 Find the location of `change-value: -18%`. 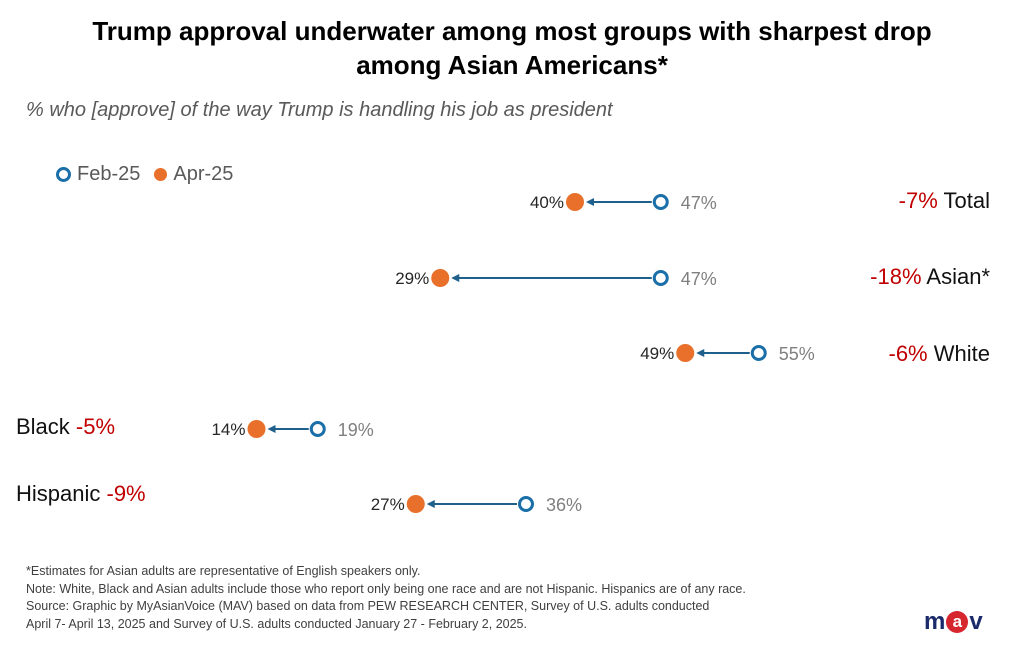

change-value: -18% is located at coordinates (895, 276).